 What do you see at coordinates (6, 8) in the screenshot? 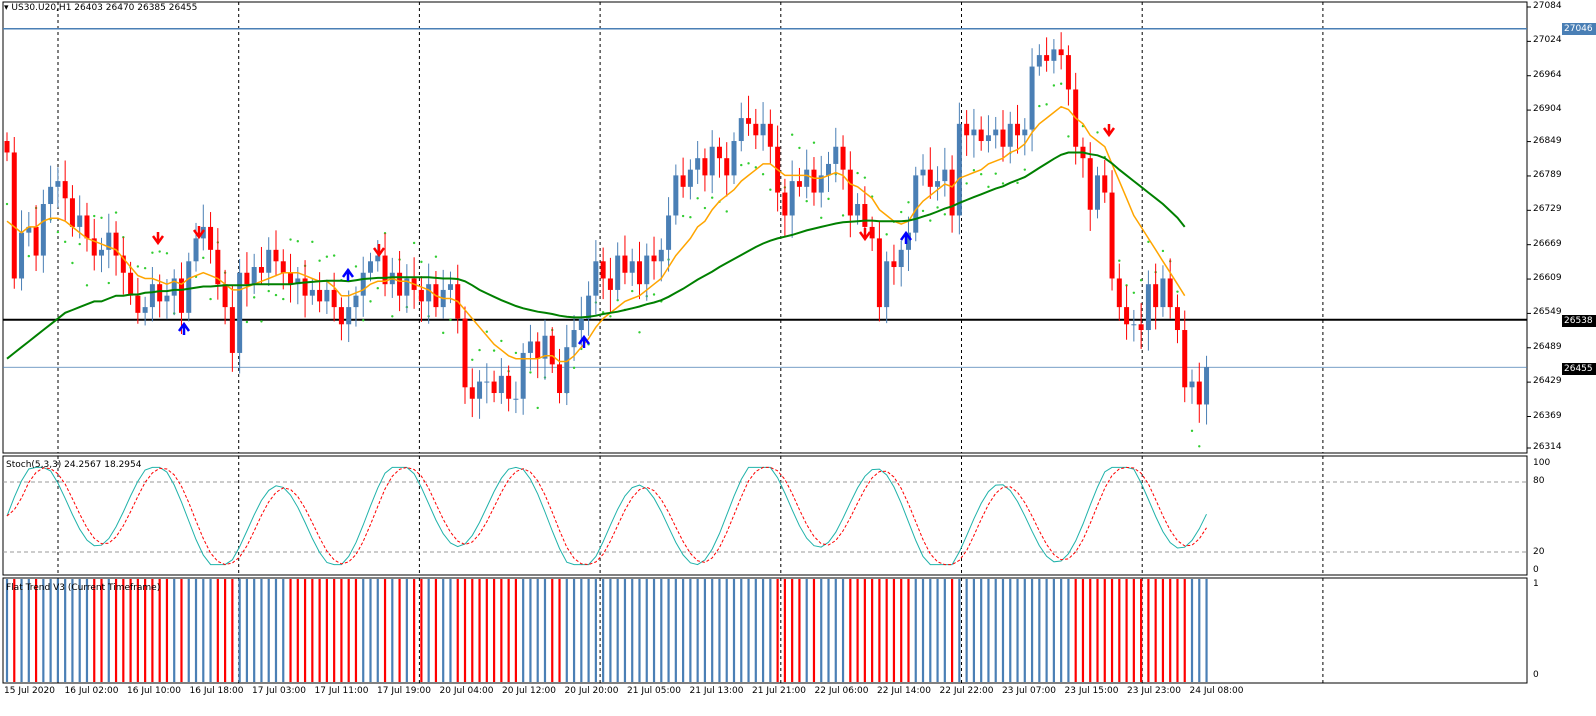
I see `dropdown-triangle-icon: ▾` at bounding box center [6, 8].